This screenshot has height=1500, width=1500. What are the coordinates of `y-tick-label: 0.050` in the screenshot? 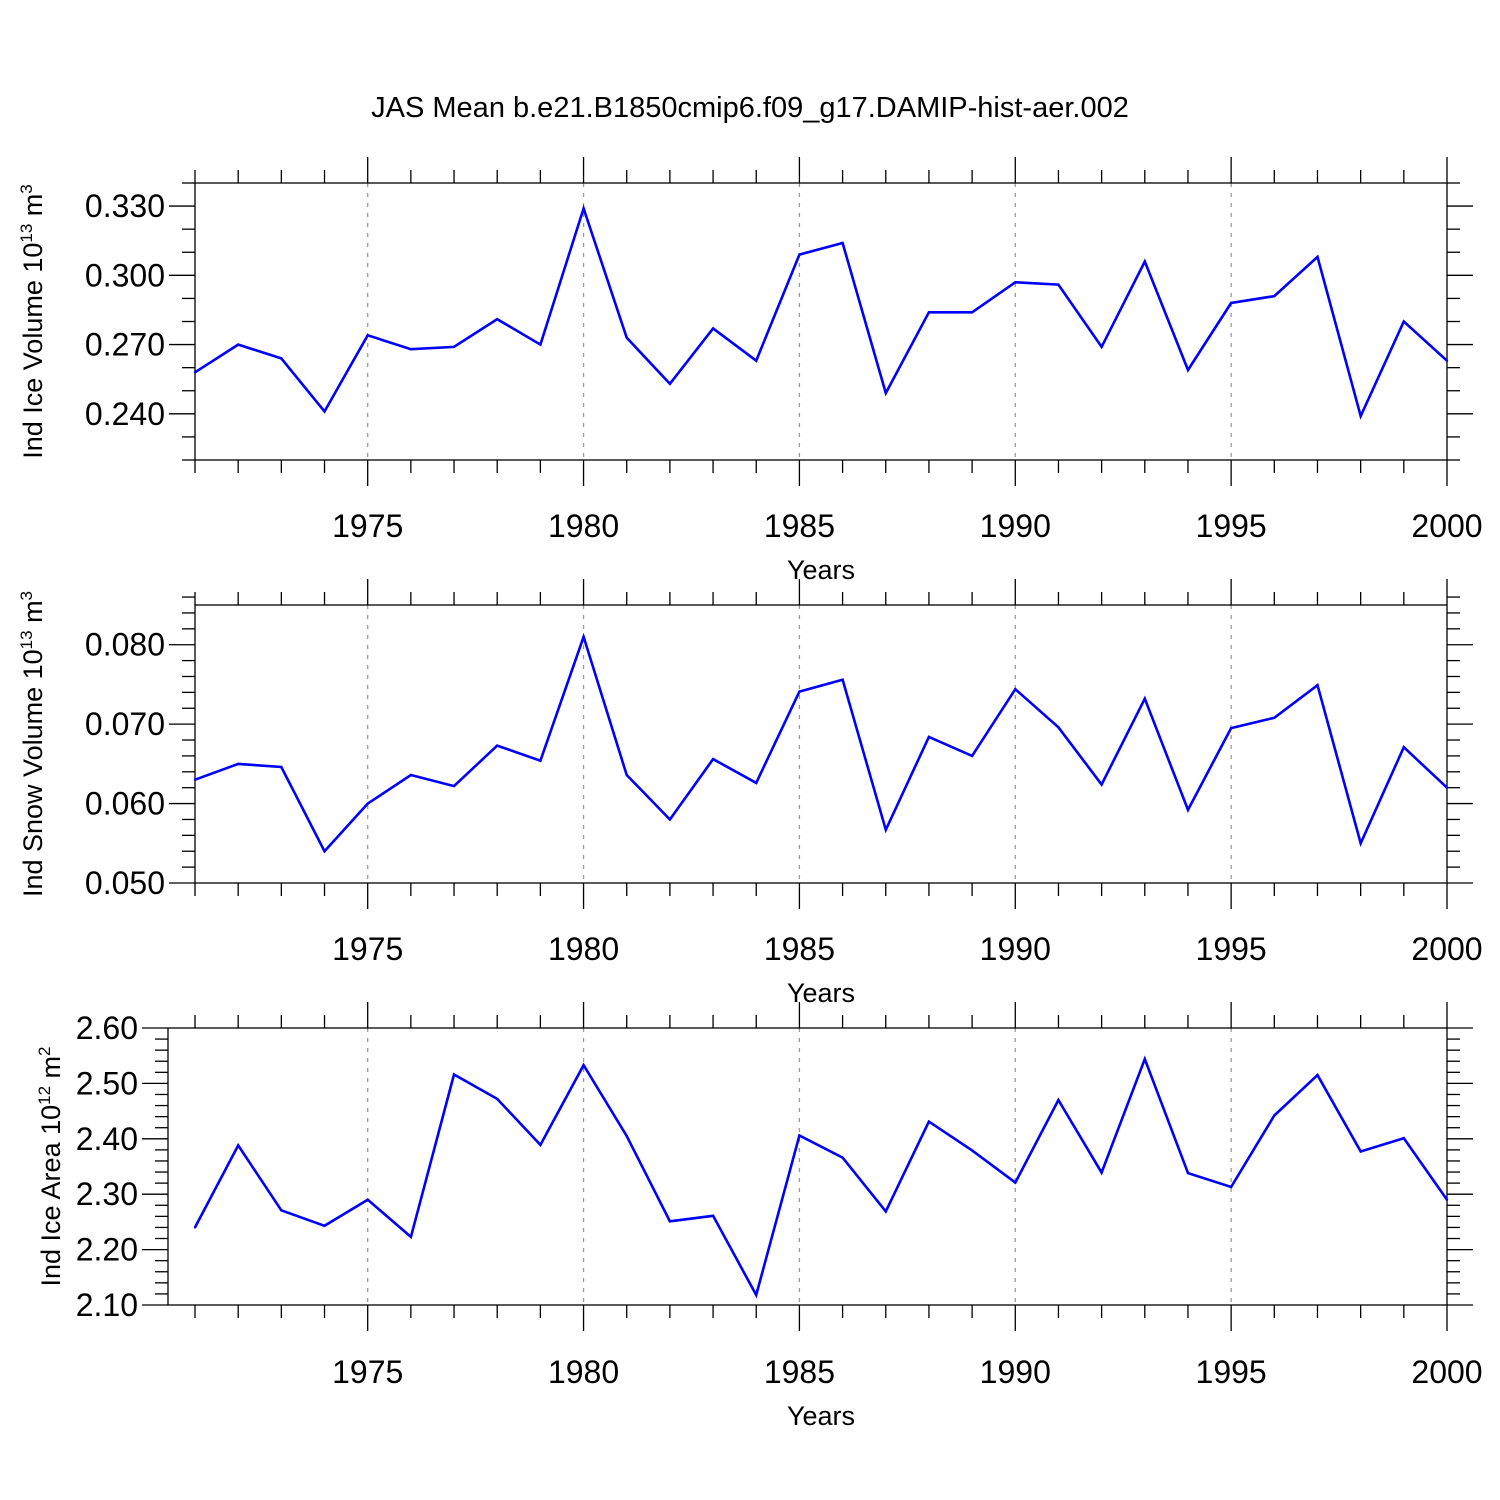 It's located at (125, 883).